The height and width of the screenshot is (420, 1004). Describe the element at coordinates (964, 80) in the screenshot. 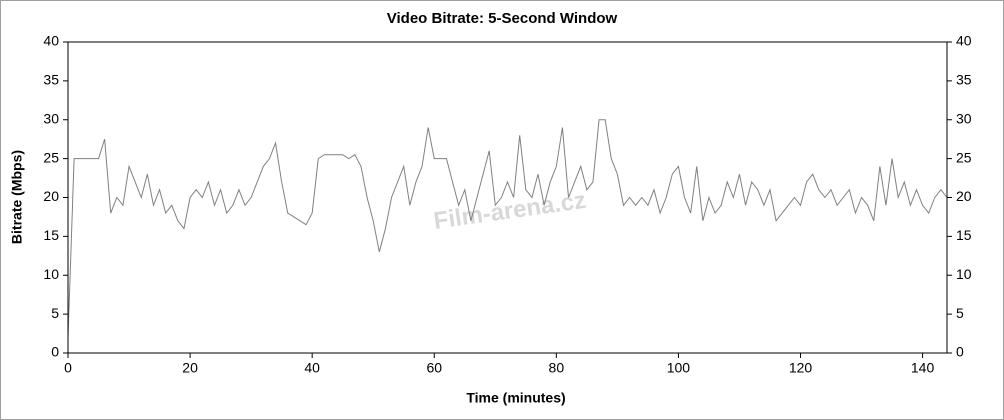

I see `y2-tick-label: 35` at that location.